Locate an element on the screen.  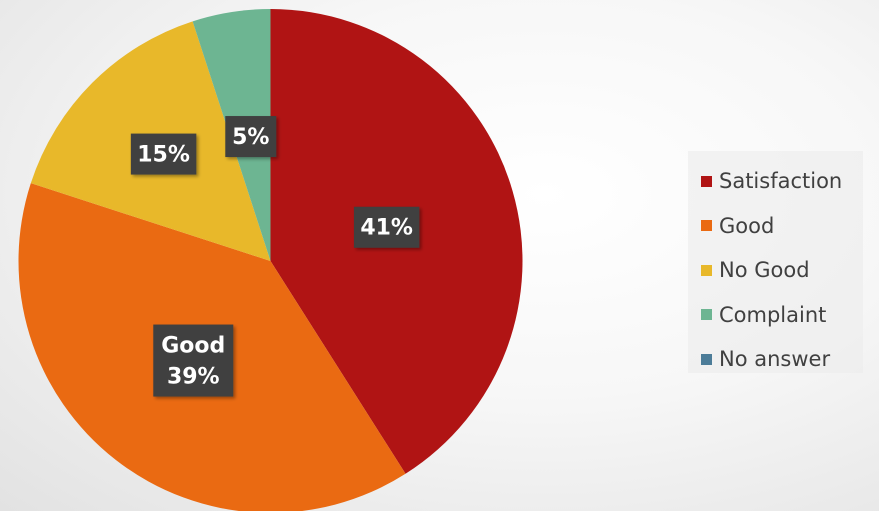
data-label-complaint: 5% is located at coordinates (251, 137).